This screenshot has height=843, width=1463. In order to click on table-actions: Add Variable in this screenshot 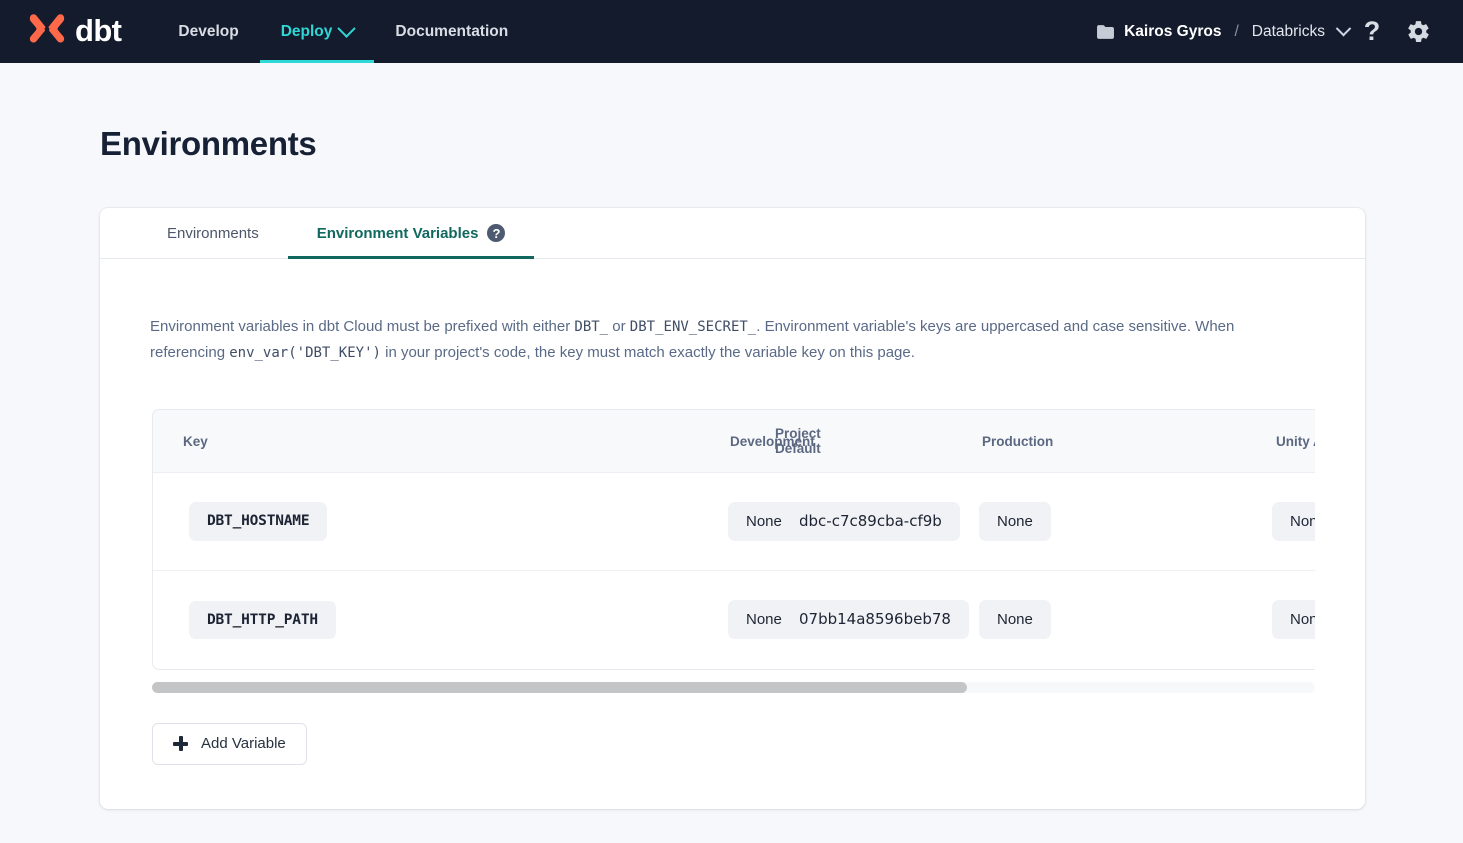, I will do `click(732, 751)`.